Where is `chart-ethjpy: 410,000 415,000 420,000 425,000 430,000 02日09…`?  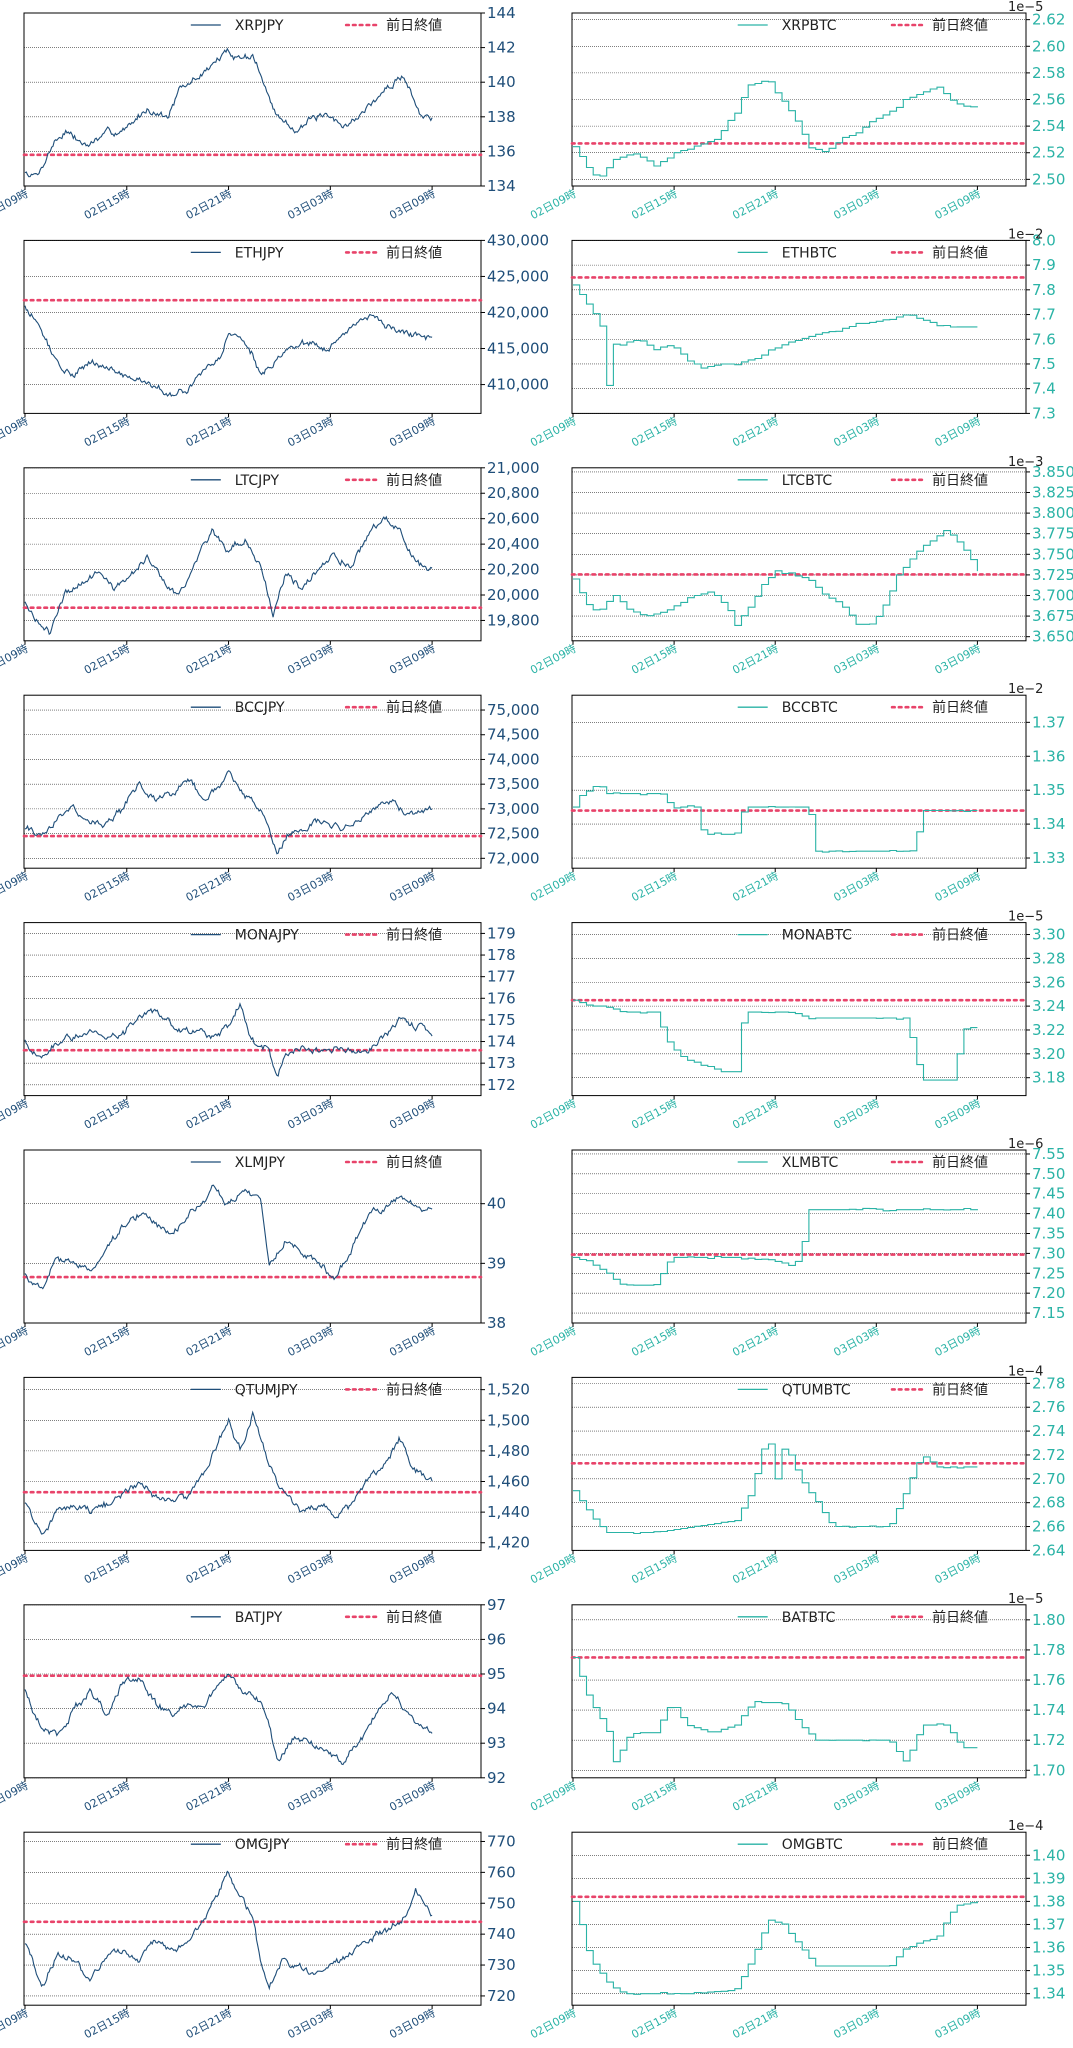
chart-ethjpy: 410,000 415,000 420,000 425,000 430,000 02日09… is located at coordinates (274, 340).